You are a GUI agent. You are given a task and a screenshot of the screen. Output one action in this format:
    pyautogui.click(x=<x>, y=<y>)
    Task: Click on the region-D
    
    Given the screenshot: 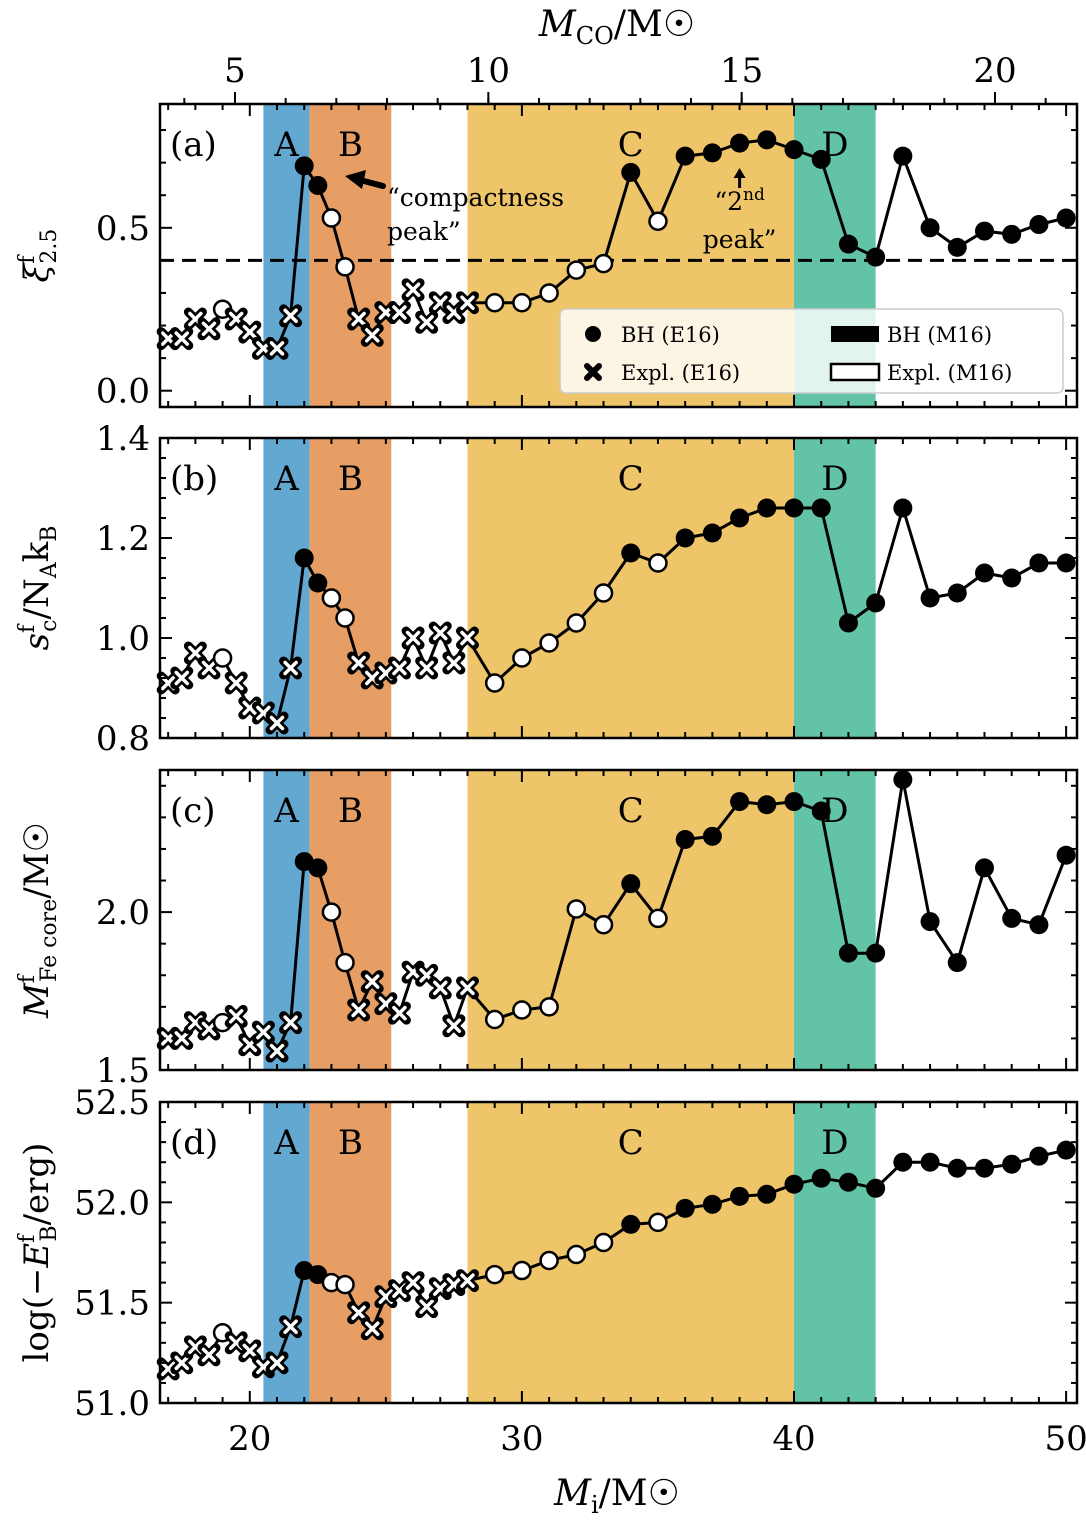 What is the action you would take?
    pyautogui.click(x=835, y=920)
    